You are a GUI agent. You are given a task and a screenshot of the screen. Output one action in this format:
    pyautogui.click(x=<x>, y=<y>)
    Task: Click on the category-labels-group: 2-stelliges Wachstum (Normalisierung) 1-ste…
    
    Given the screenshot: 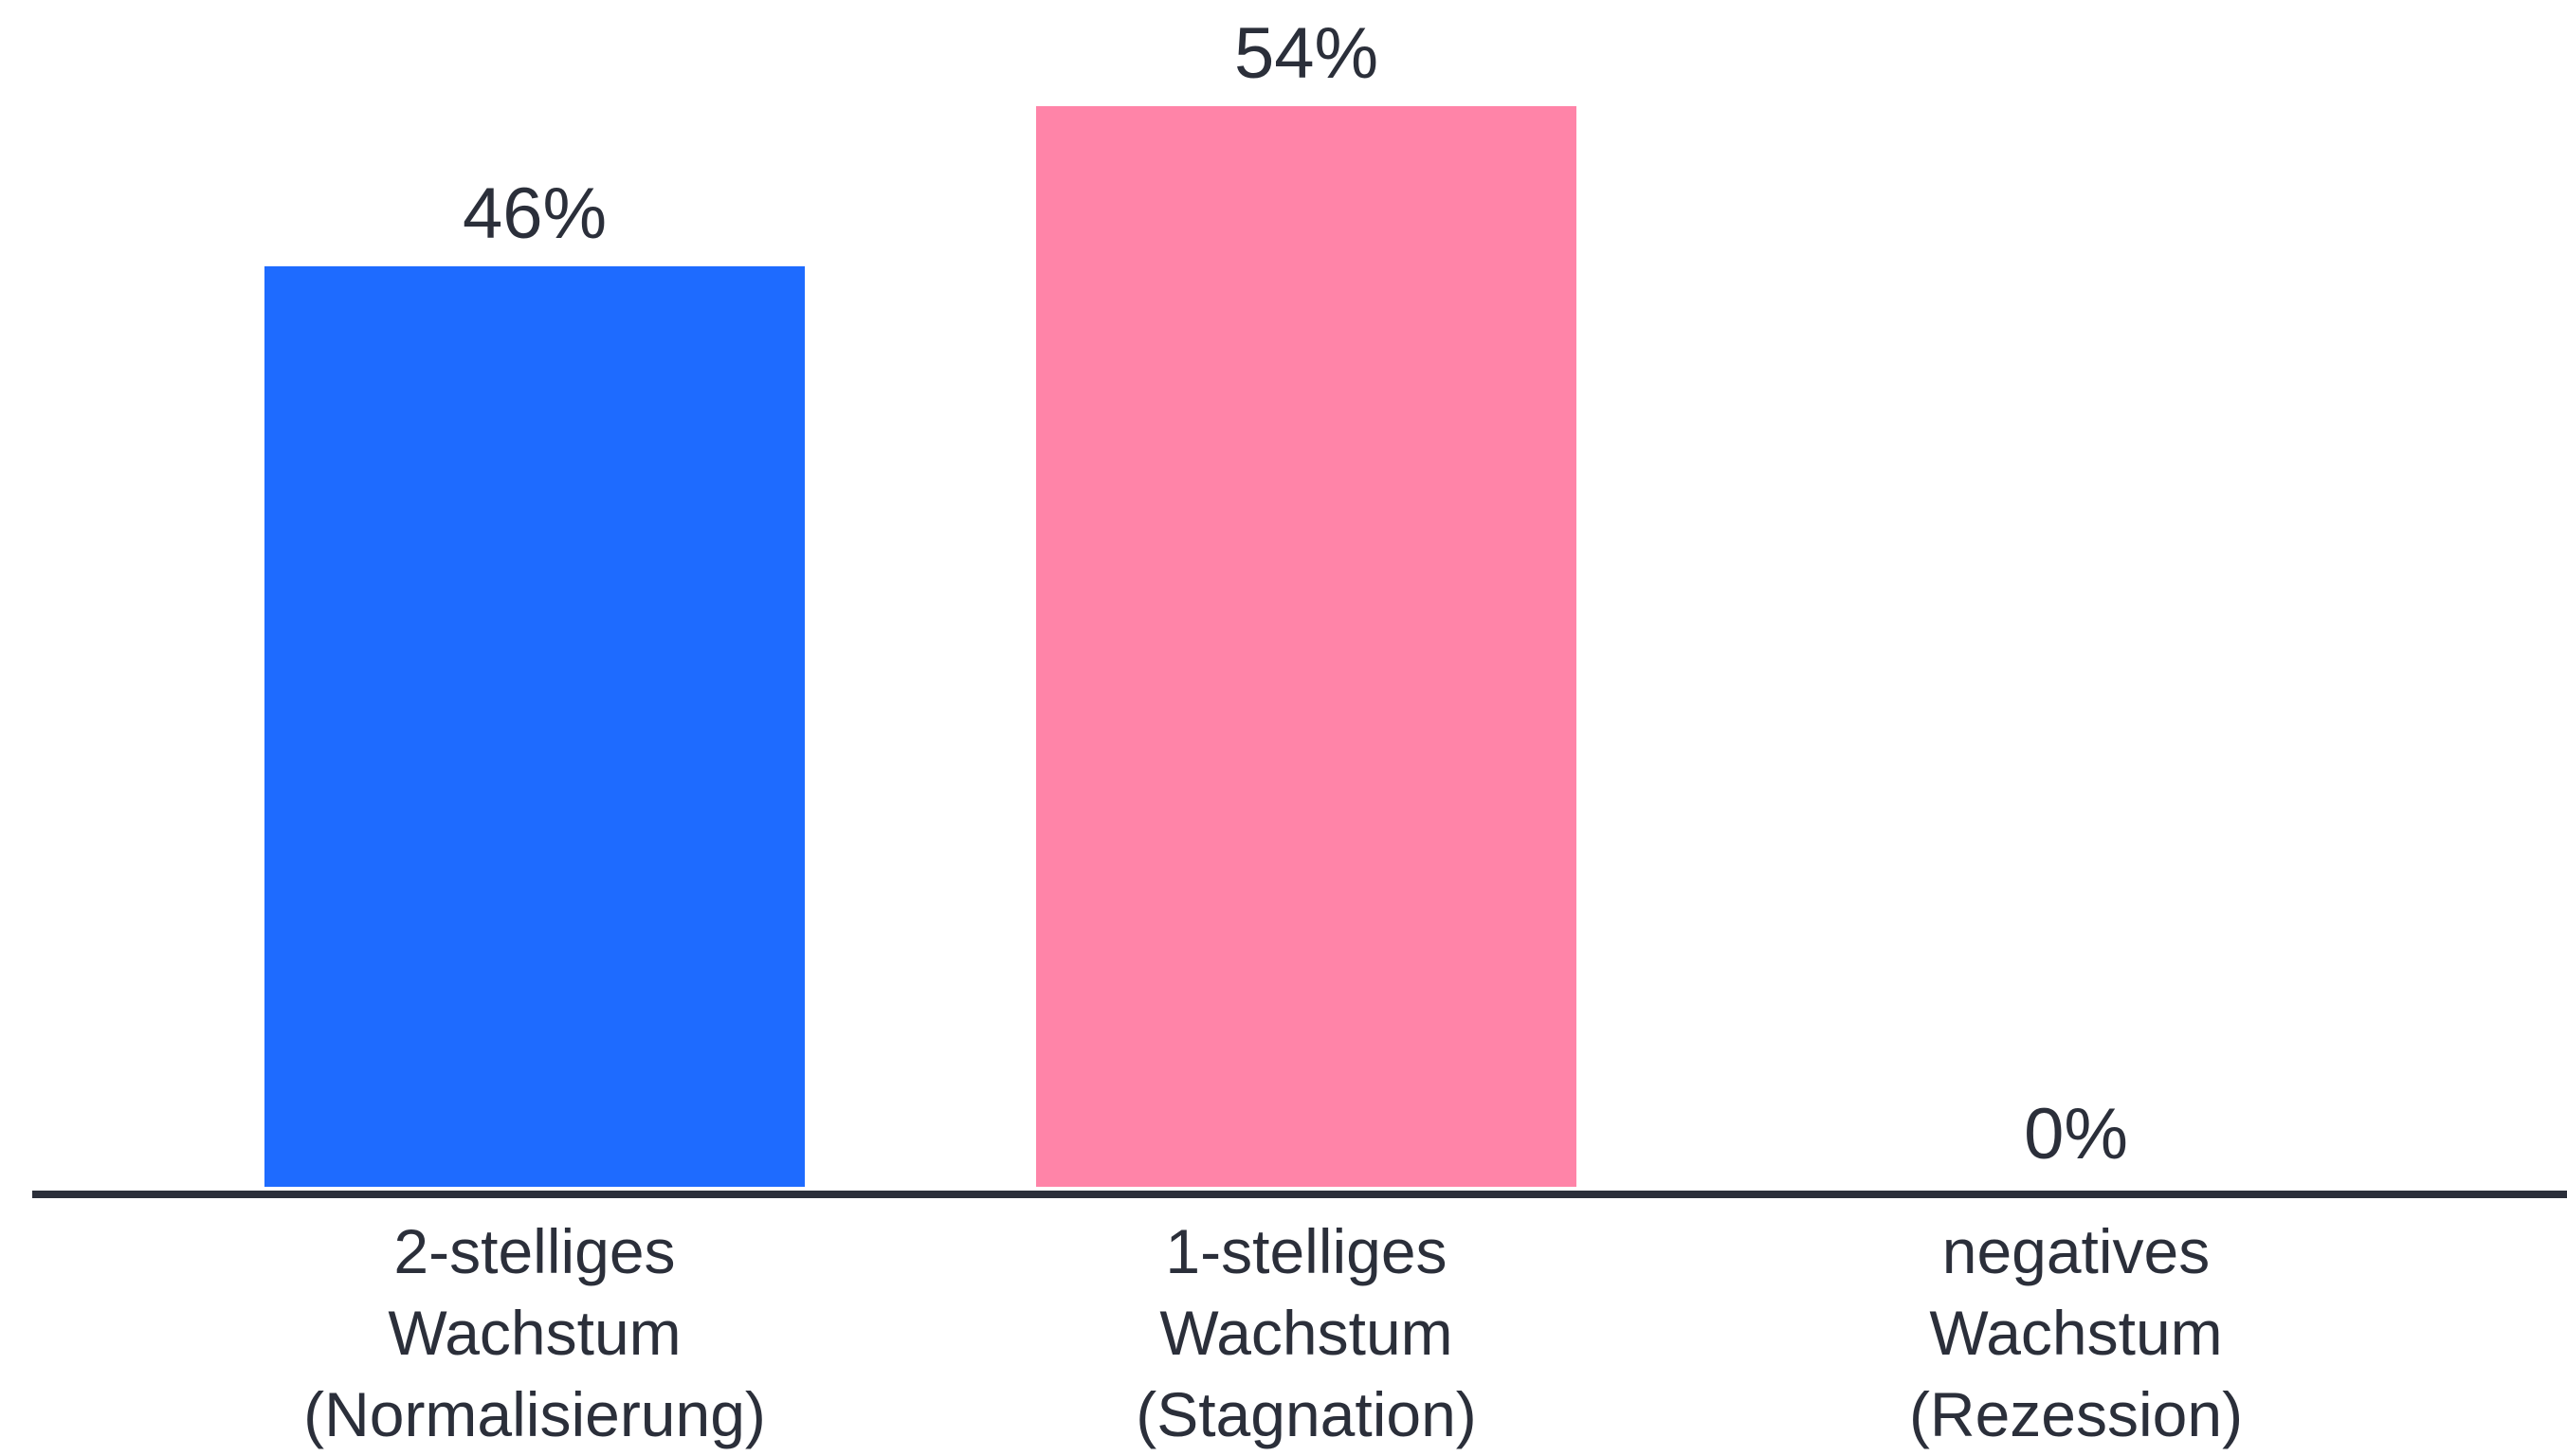 What is the action you would take?
    pyautogui.click(x=1273, y=1332)
    